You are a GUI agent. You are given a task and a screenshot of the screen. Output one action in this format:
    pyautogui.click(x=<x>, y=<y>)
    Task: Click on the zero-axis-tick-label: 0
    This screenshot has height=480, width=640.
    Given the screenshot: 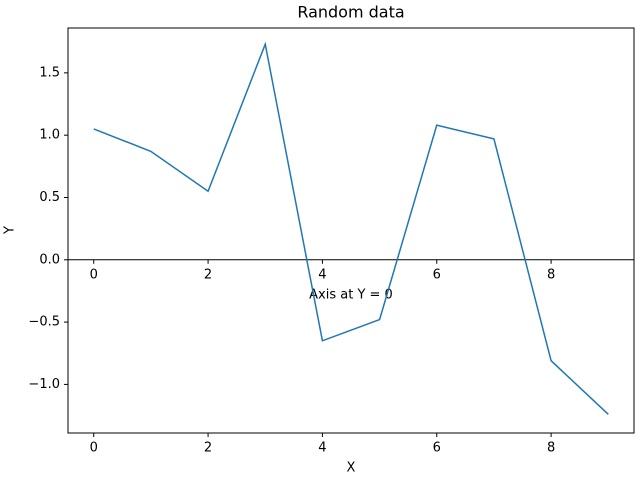 What is the action you would take?
    pyautogui.click(x=94, y=274)
    